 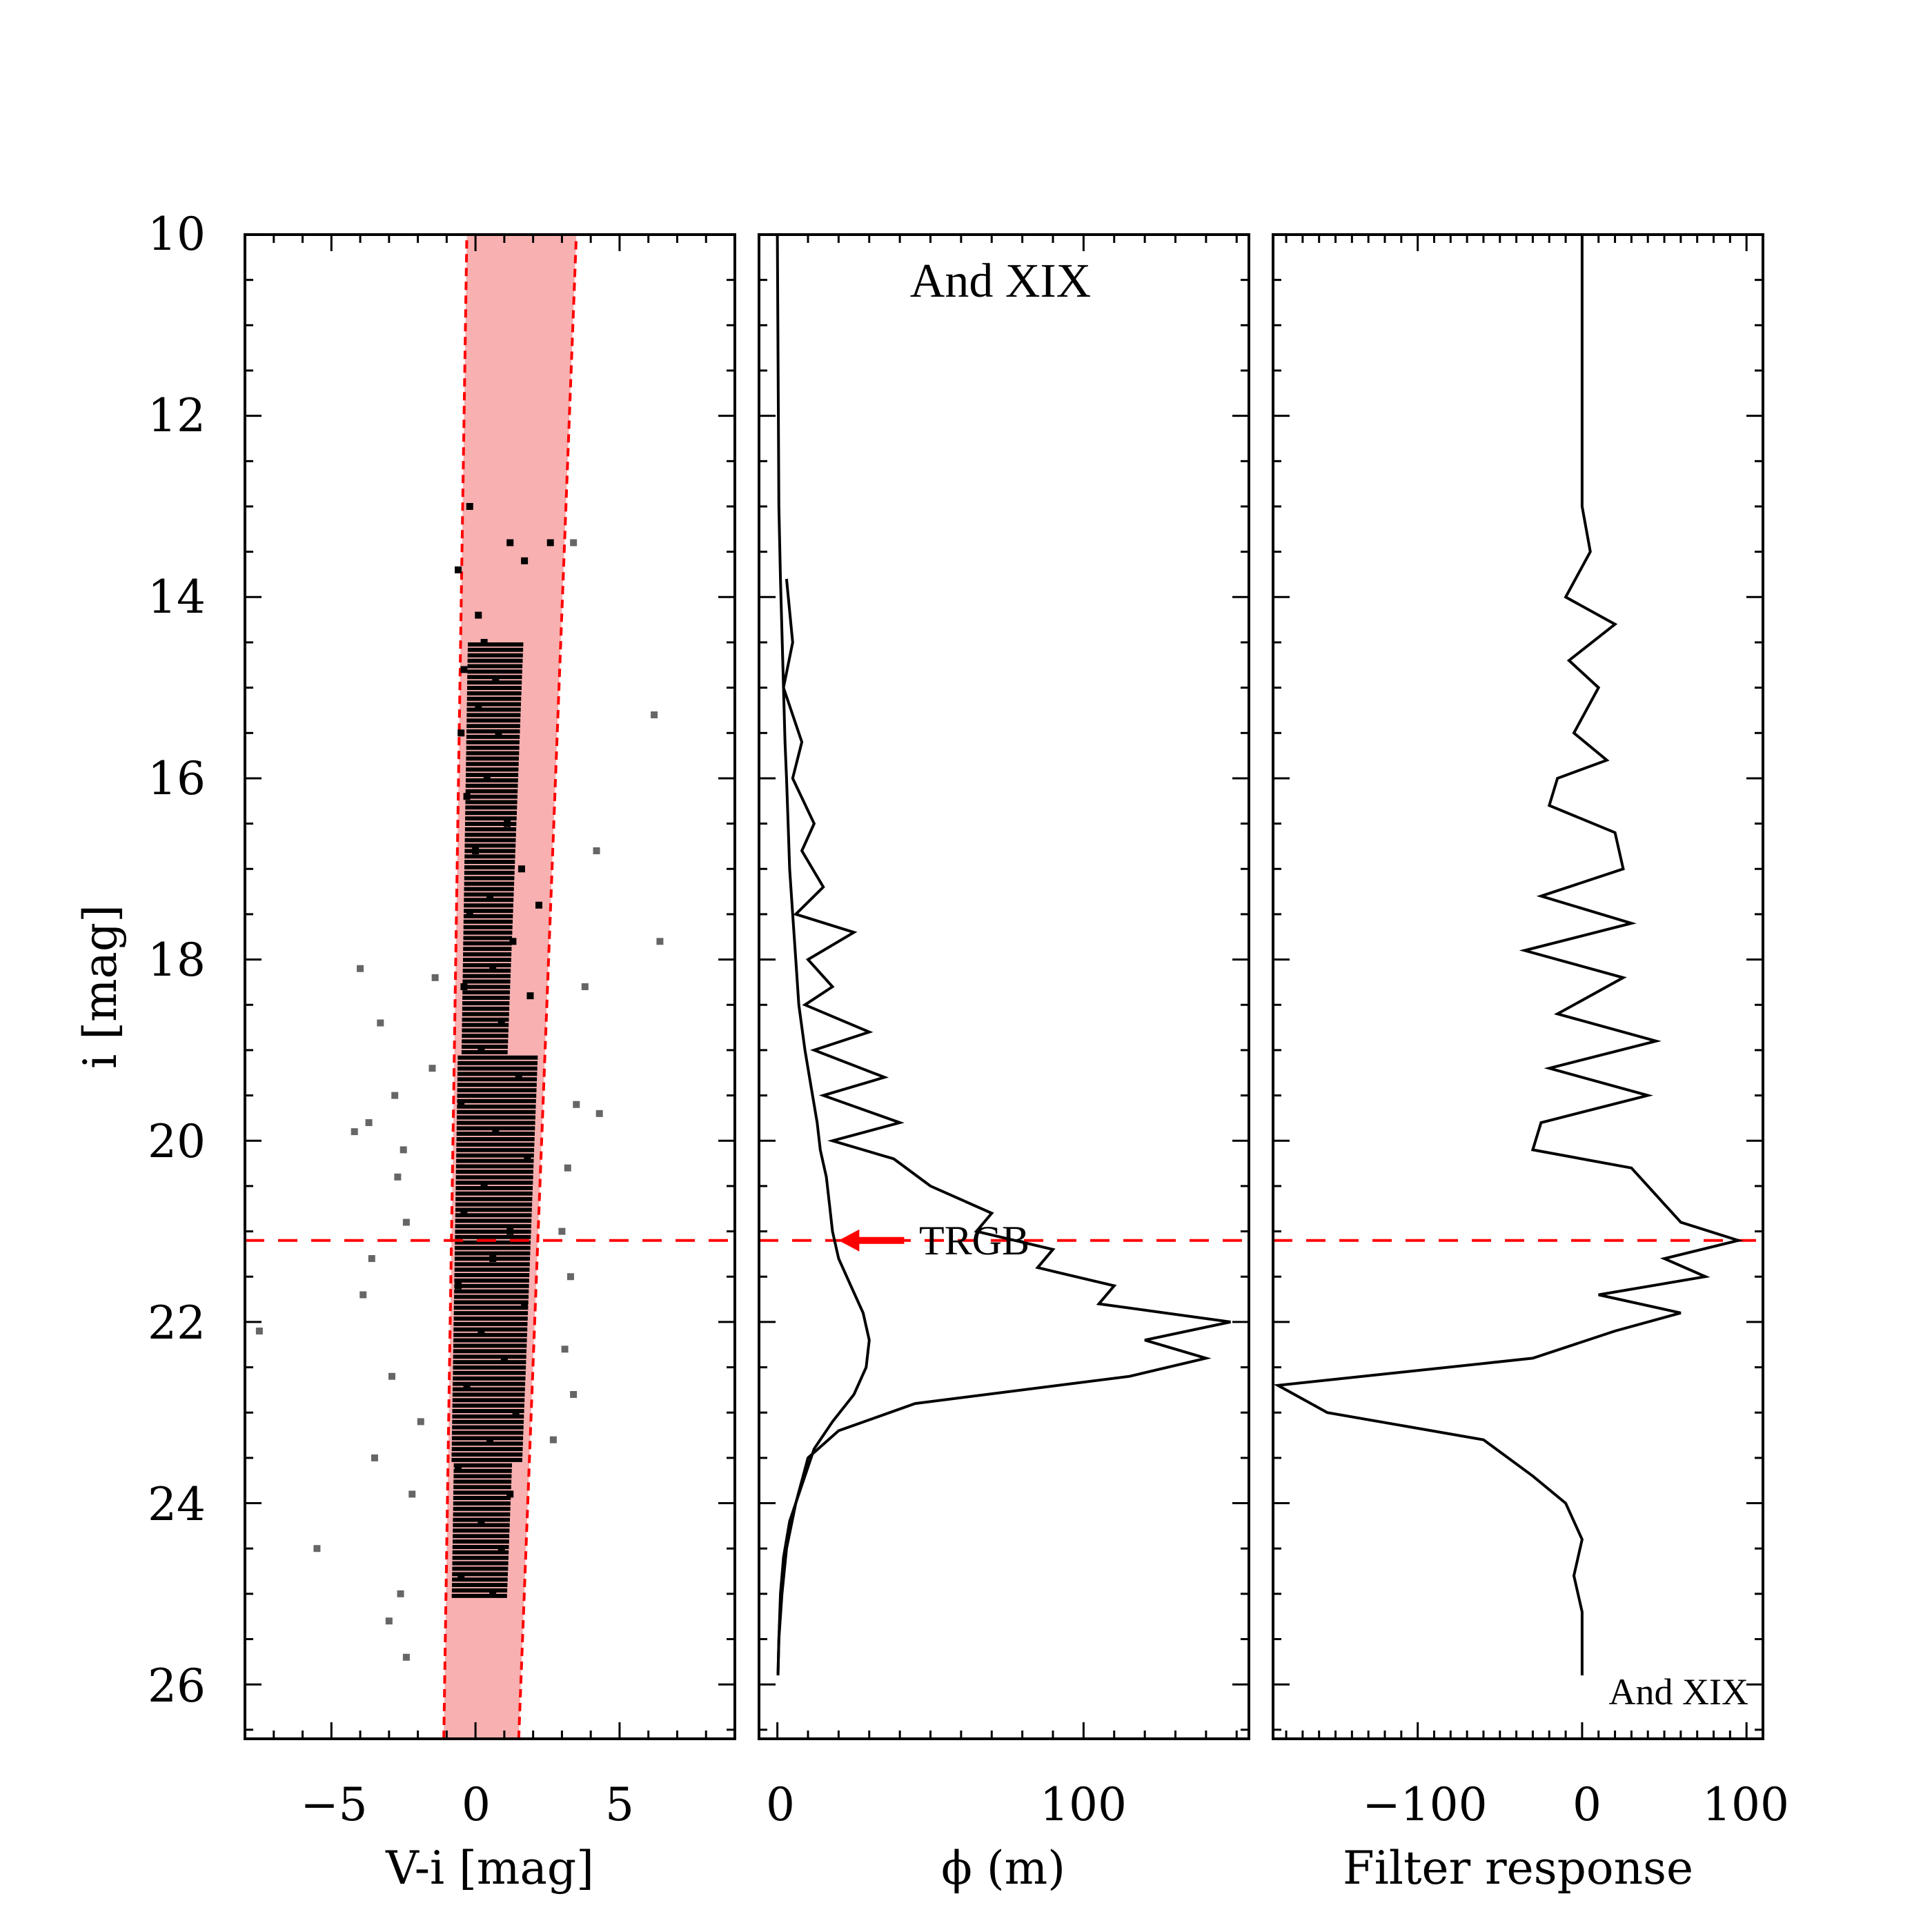 I want to click on lf-xtick-label: 100, so click(x=1083, y=1804).